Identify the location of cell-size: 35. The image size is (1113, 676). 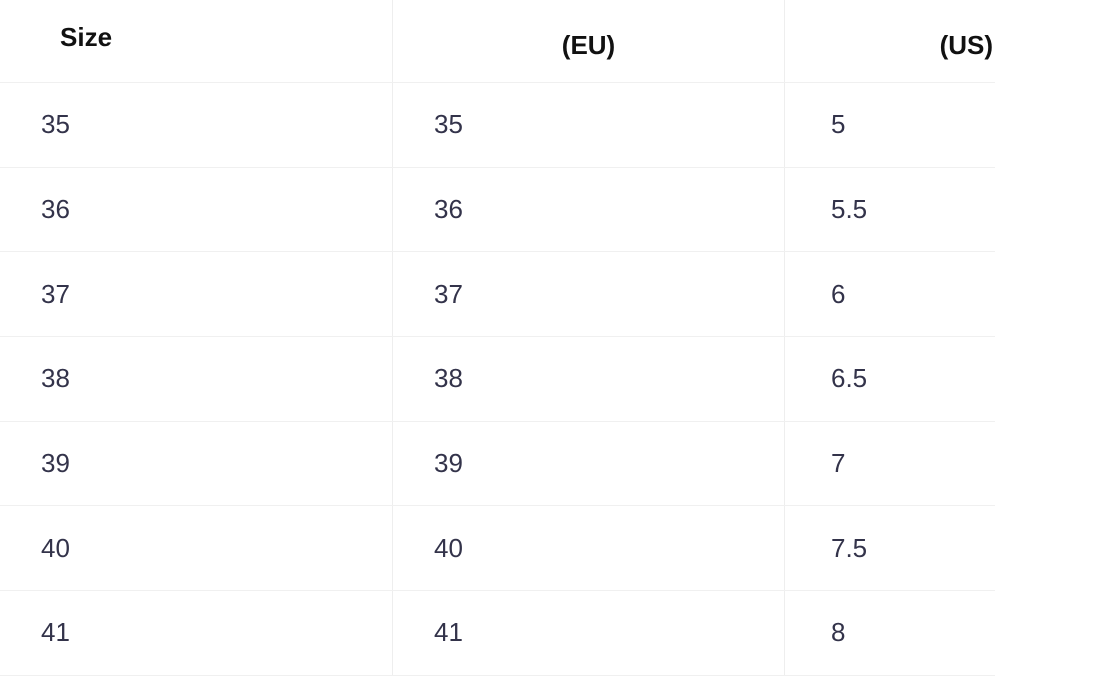
(196, 125).